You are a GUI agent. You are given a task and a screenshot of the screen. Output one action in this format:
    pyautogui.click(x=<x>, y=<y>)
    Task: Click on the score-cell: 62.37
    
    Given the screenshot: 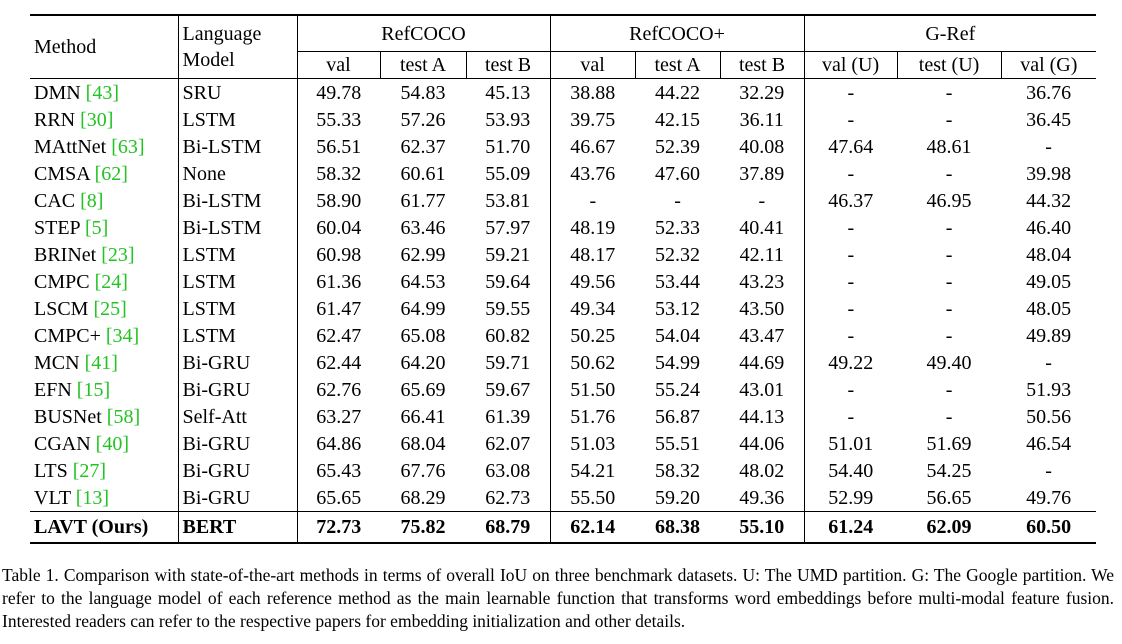 What is the action you would take?
    pyautogui.click(x=423, y=146)
    